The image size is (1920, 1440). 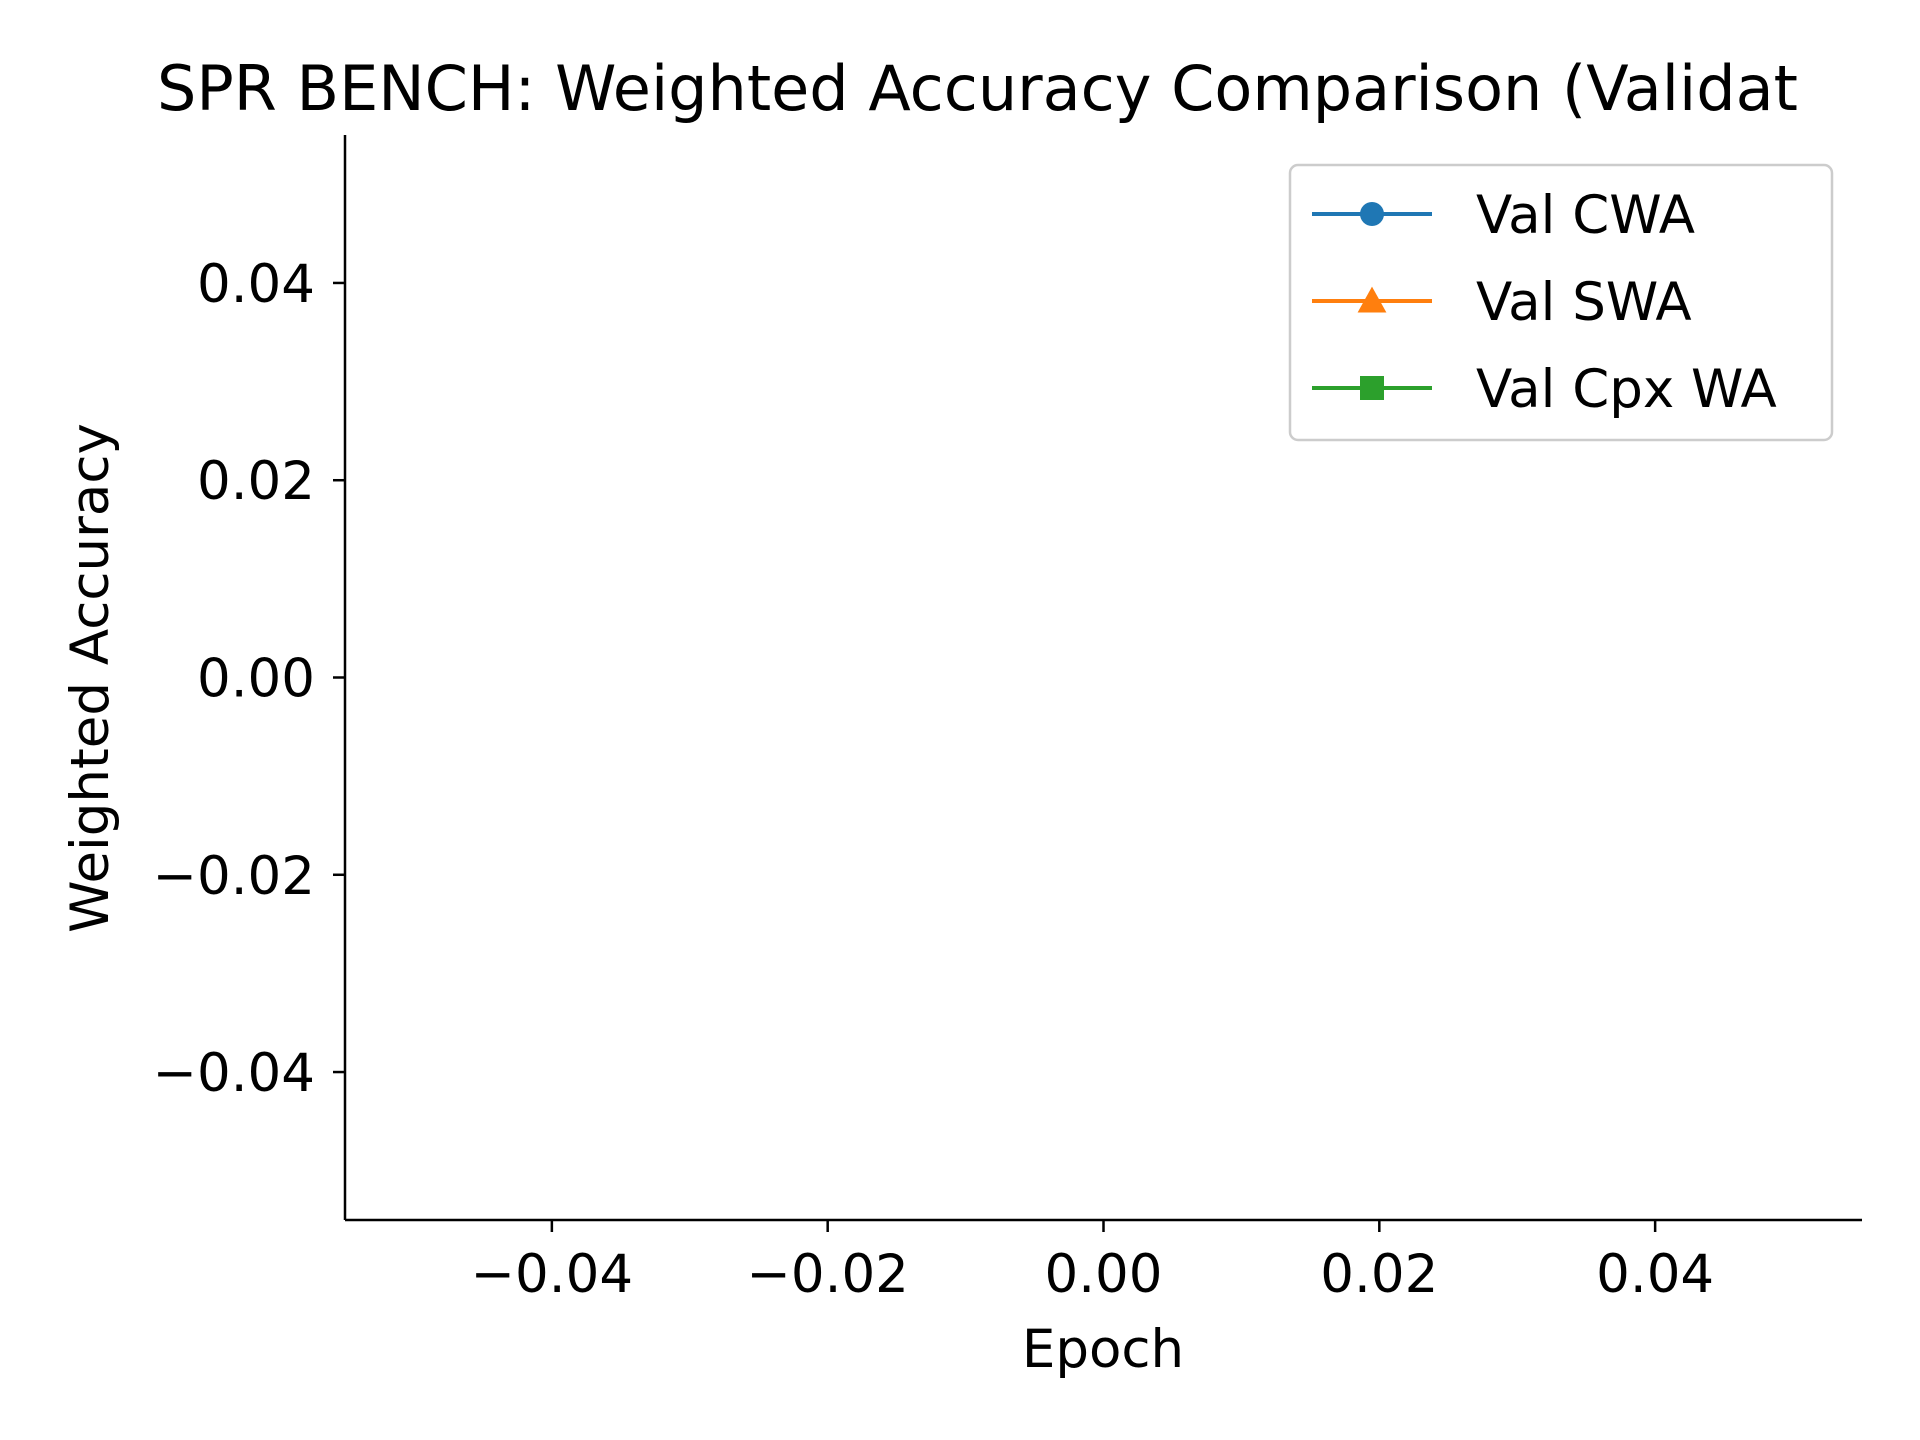 What do you see at coordinates (1372, 214) in the screenshot?
I see `marker-circle` at bounding box center [1372, 214].